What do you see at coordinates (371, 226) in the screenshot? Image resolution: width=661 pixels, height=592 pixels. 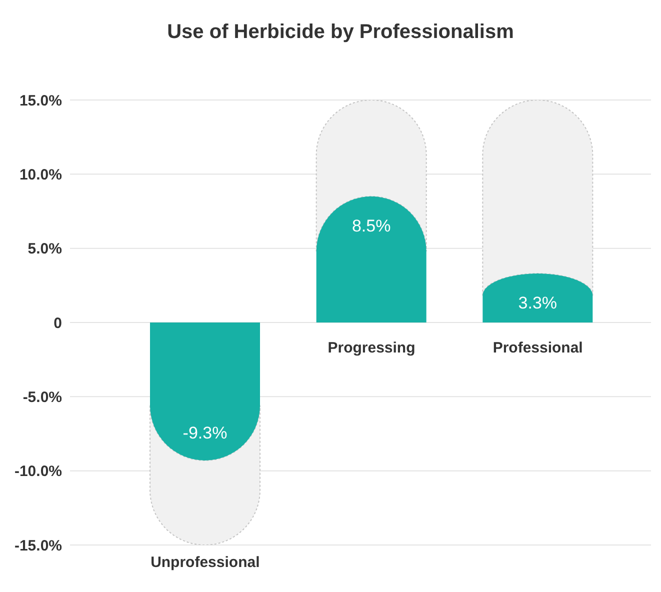 I see `data-label: 8.5%` at bounding box center [371, 226].